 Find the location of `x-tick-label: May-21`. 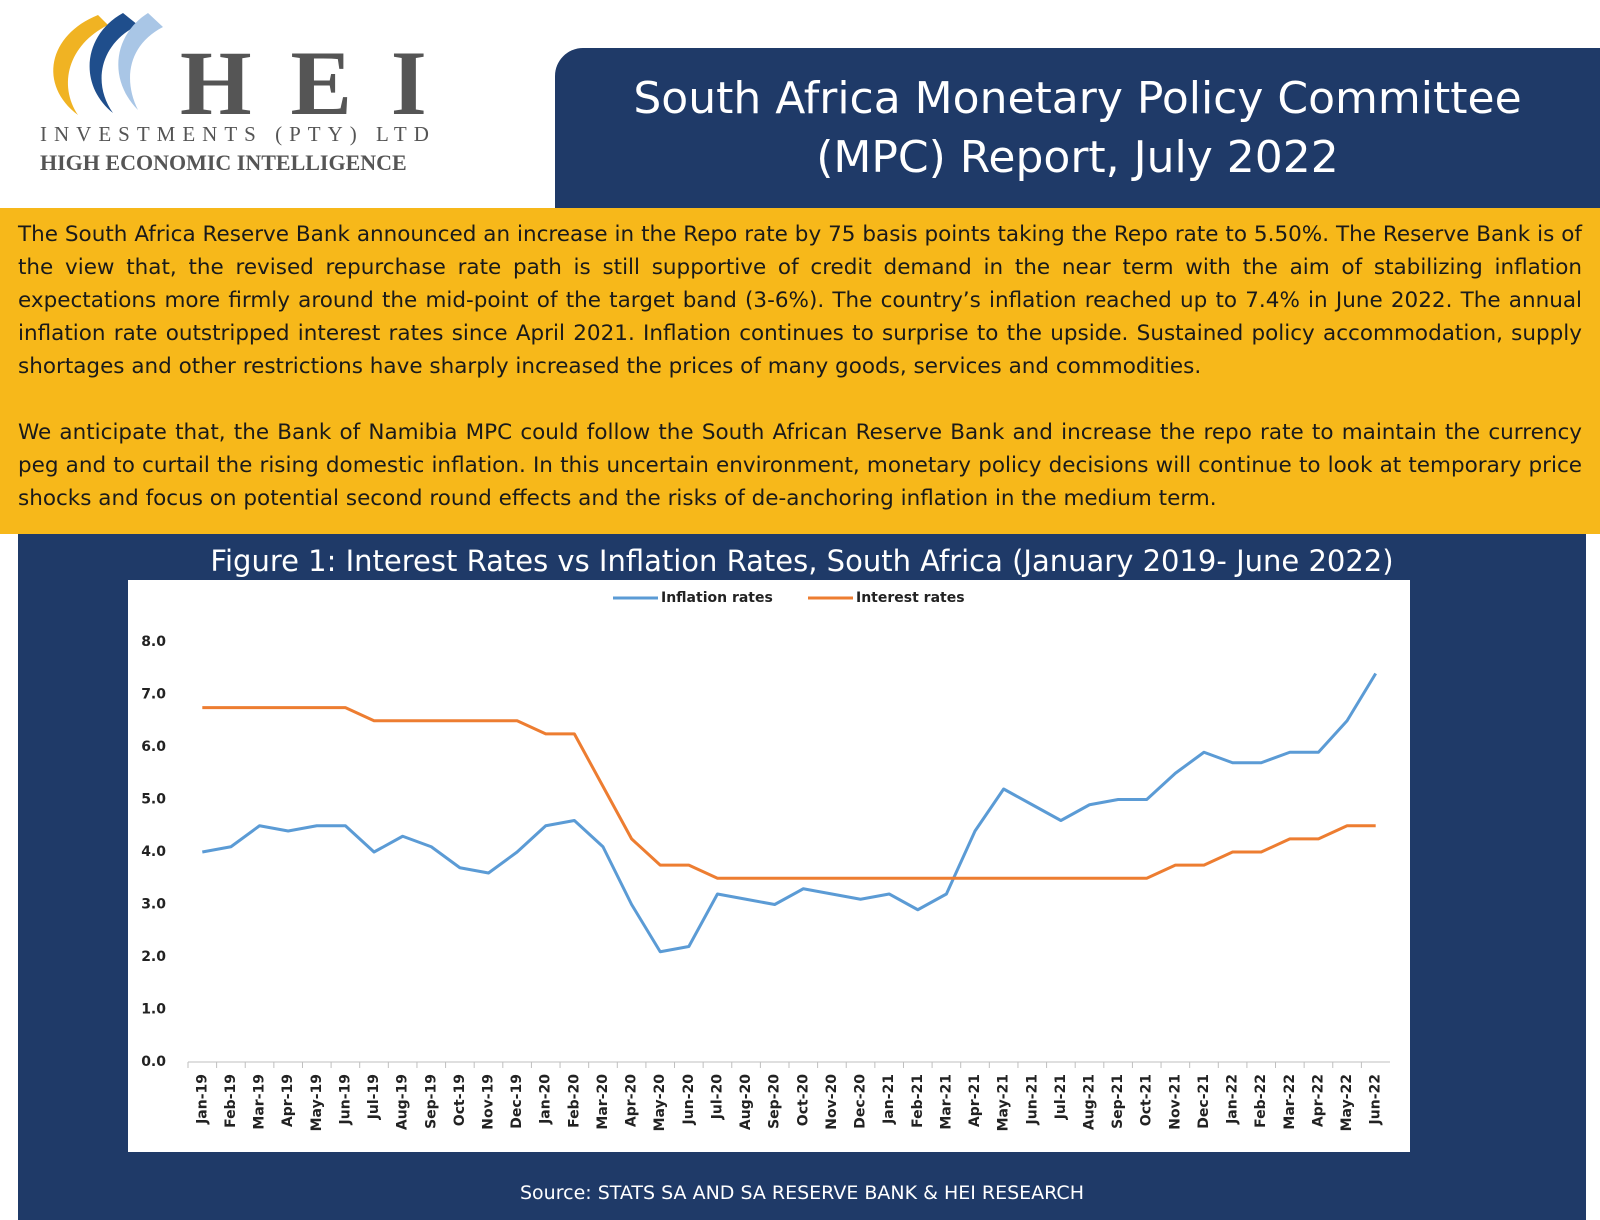

x-tick-label: May-21 is located at coordinates (1004, 1102).